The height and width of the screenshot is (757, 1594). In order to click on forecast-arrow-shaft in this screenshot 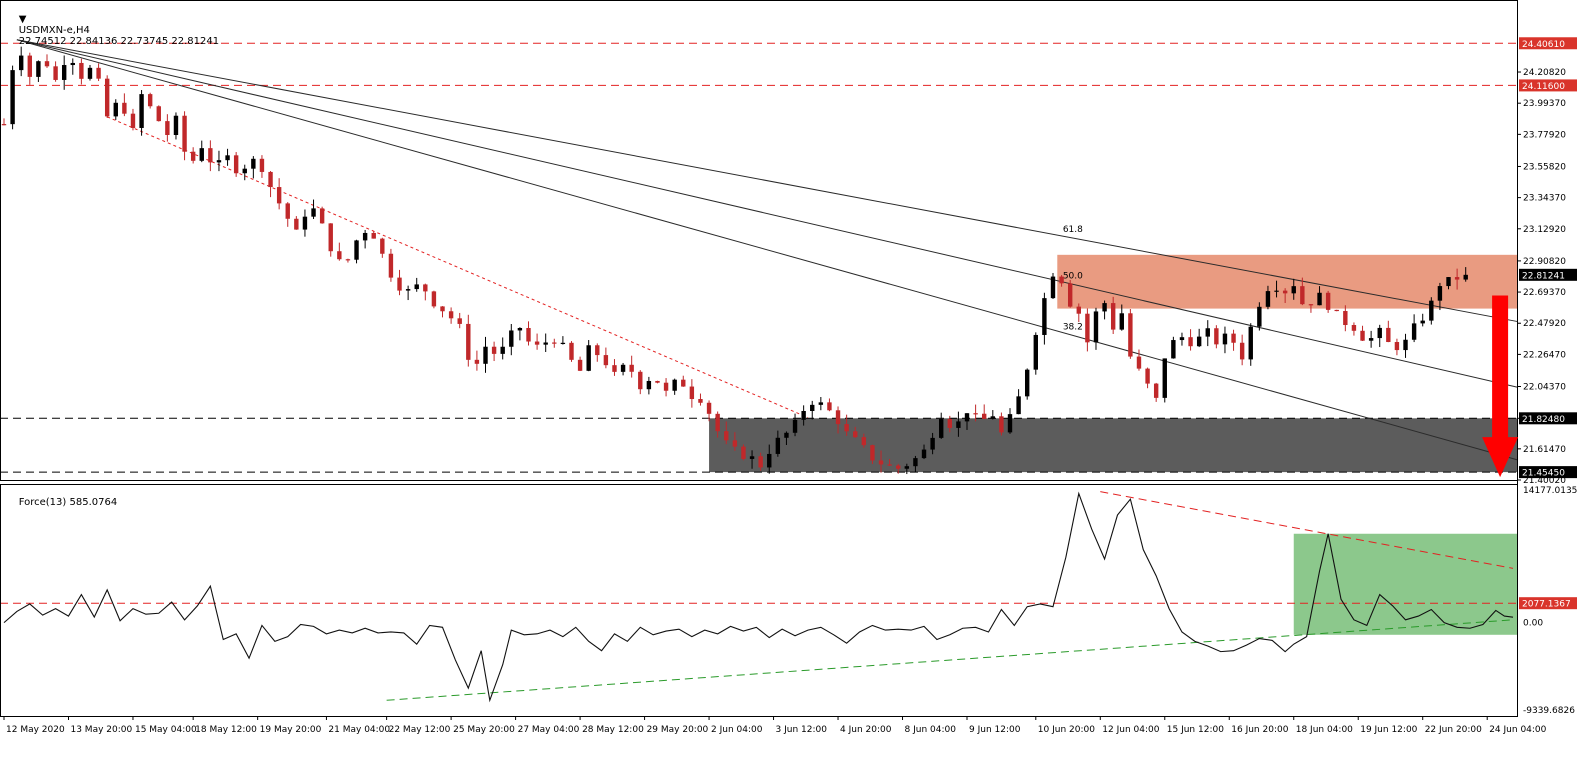, I will do `click(1500, 367)`.